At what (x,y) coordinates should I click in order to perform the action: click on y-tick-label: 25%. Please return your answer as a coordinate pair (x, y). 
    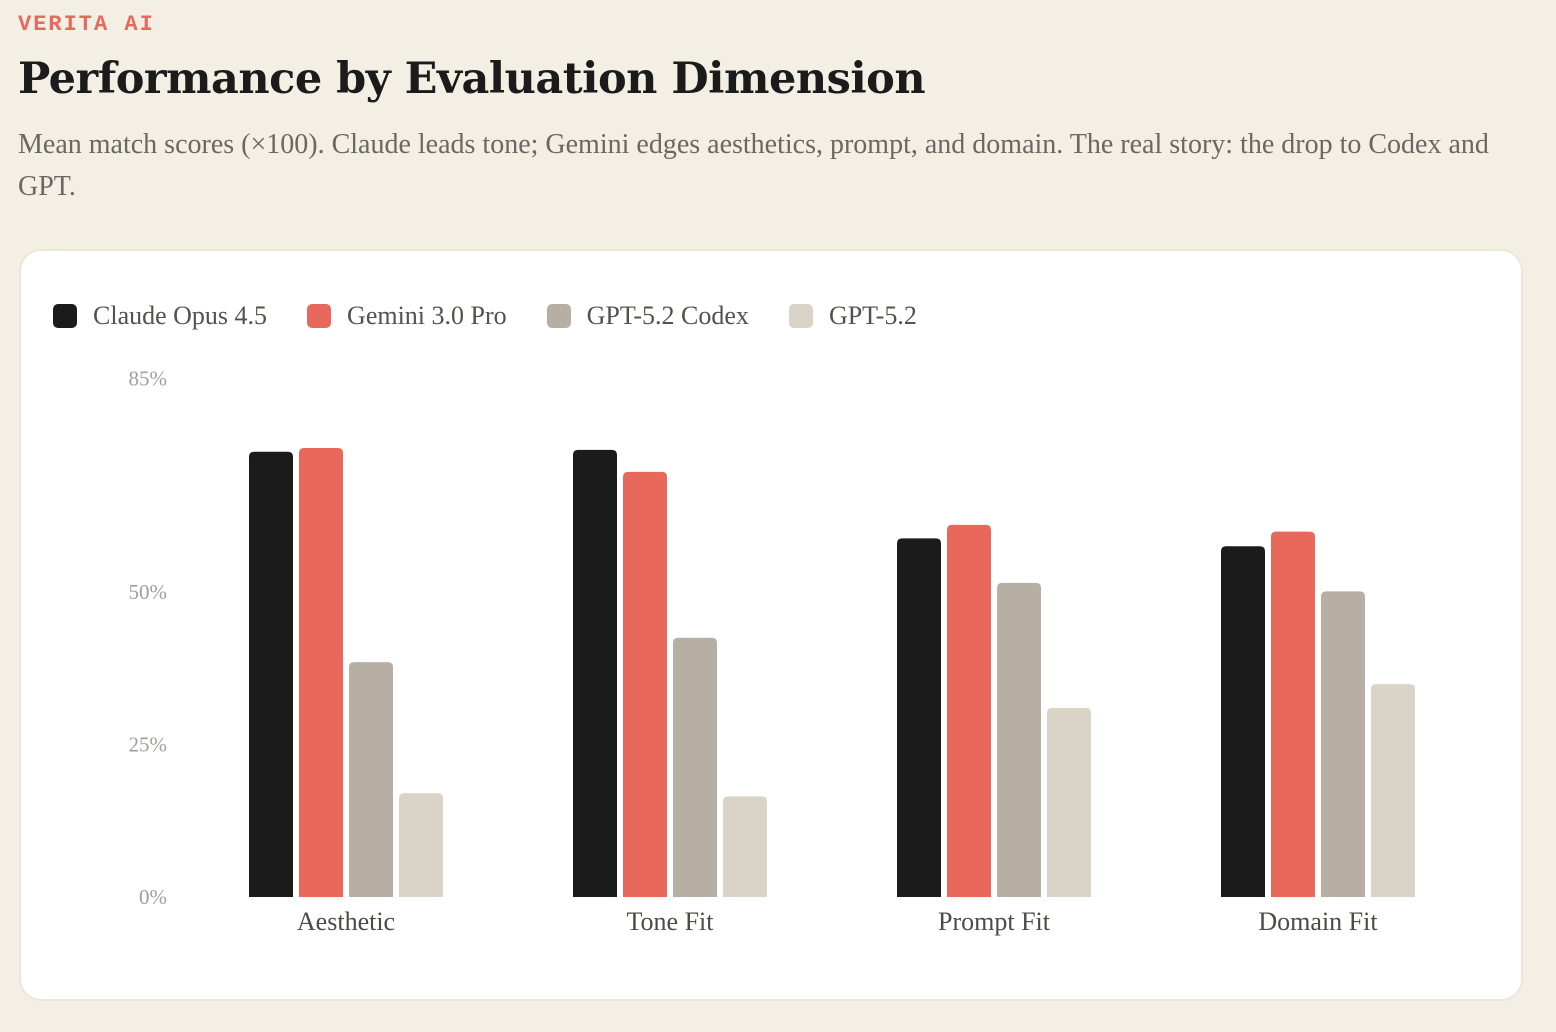
    Looking at the image, I should click on (148, 745).